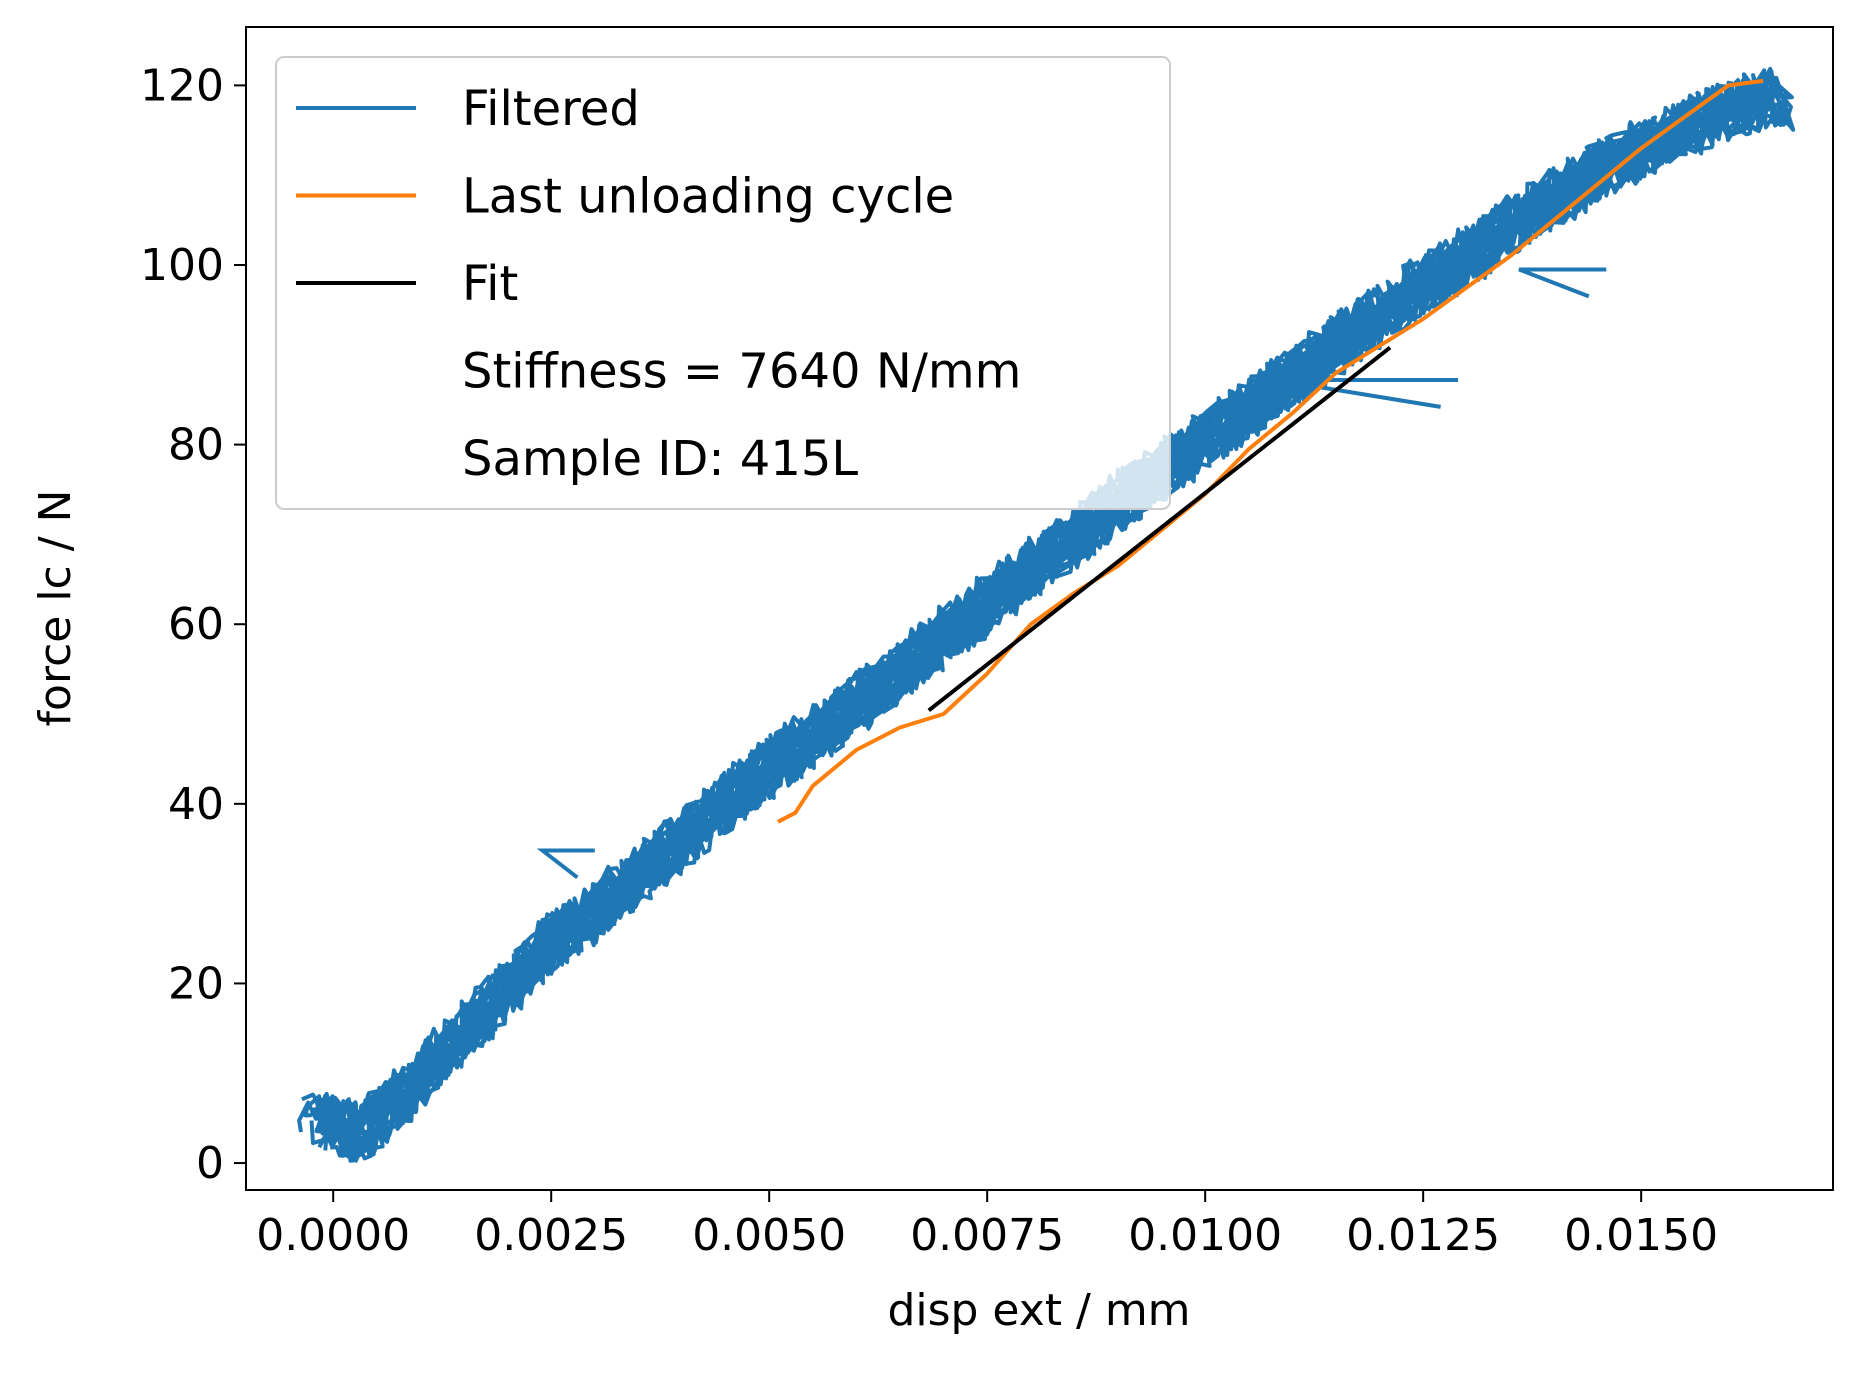  What do you see at coordinates (210, 1163) in the screenshot?
I see `y-tick-label: 0` at bounding box center [210, 1163].